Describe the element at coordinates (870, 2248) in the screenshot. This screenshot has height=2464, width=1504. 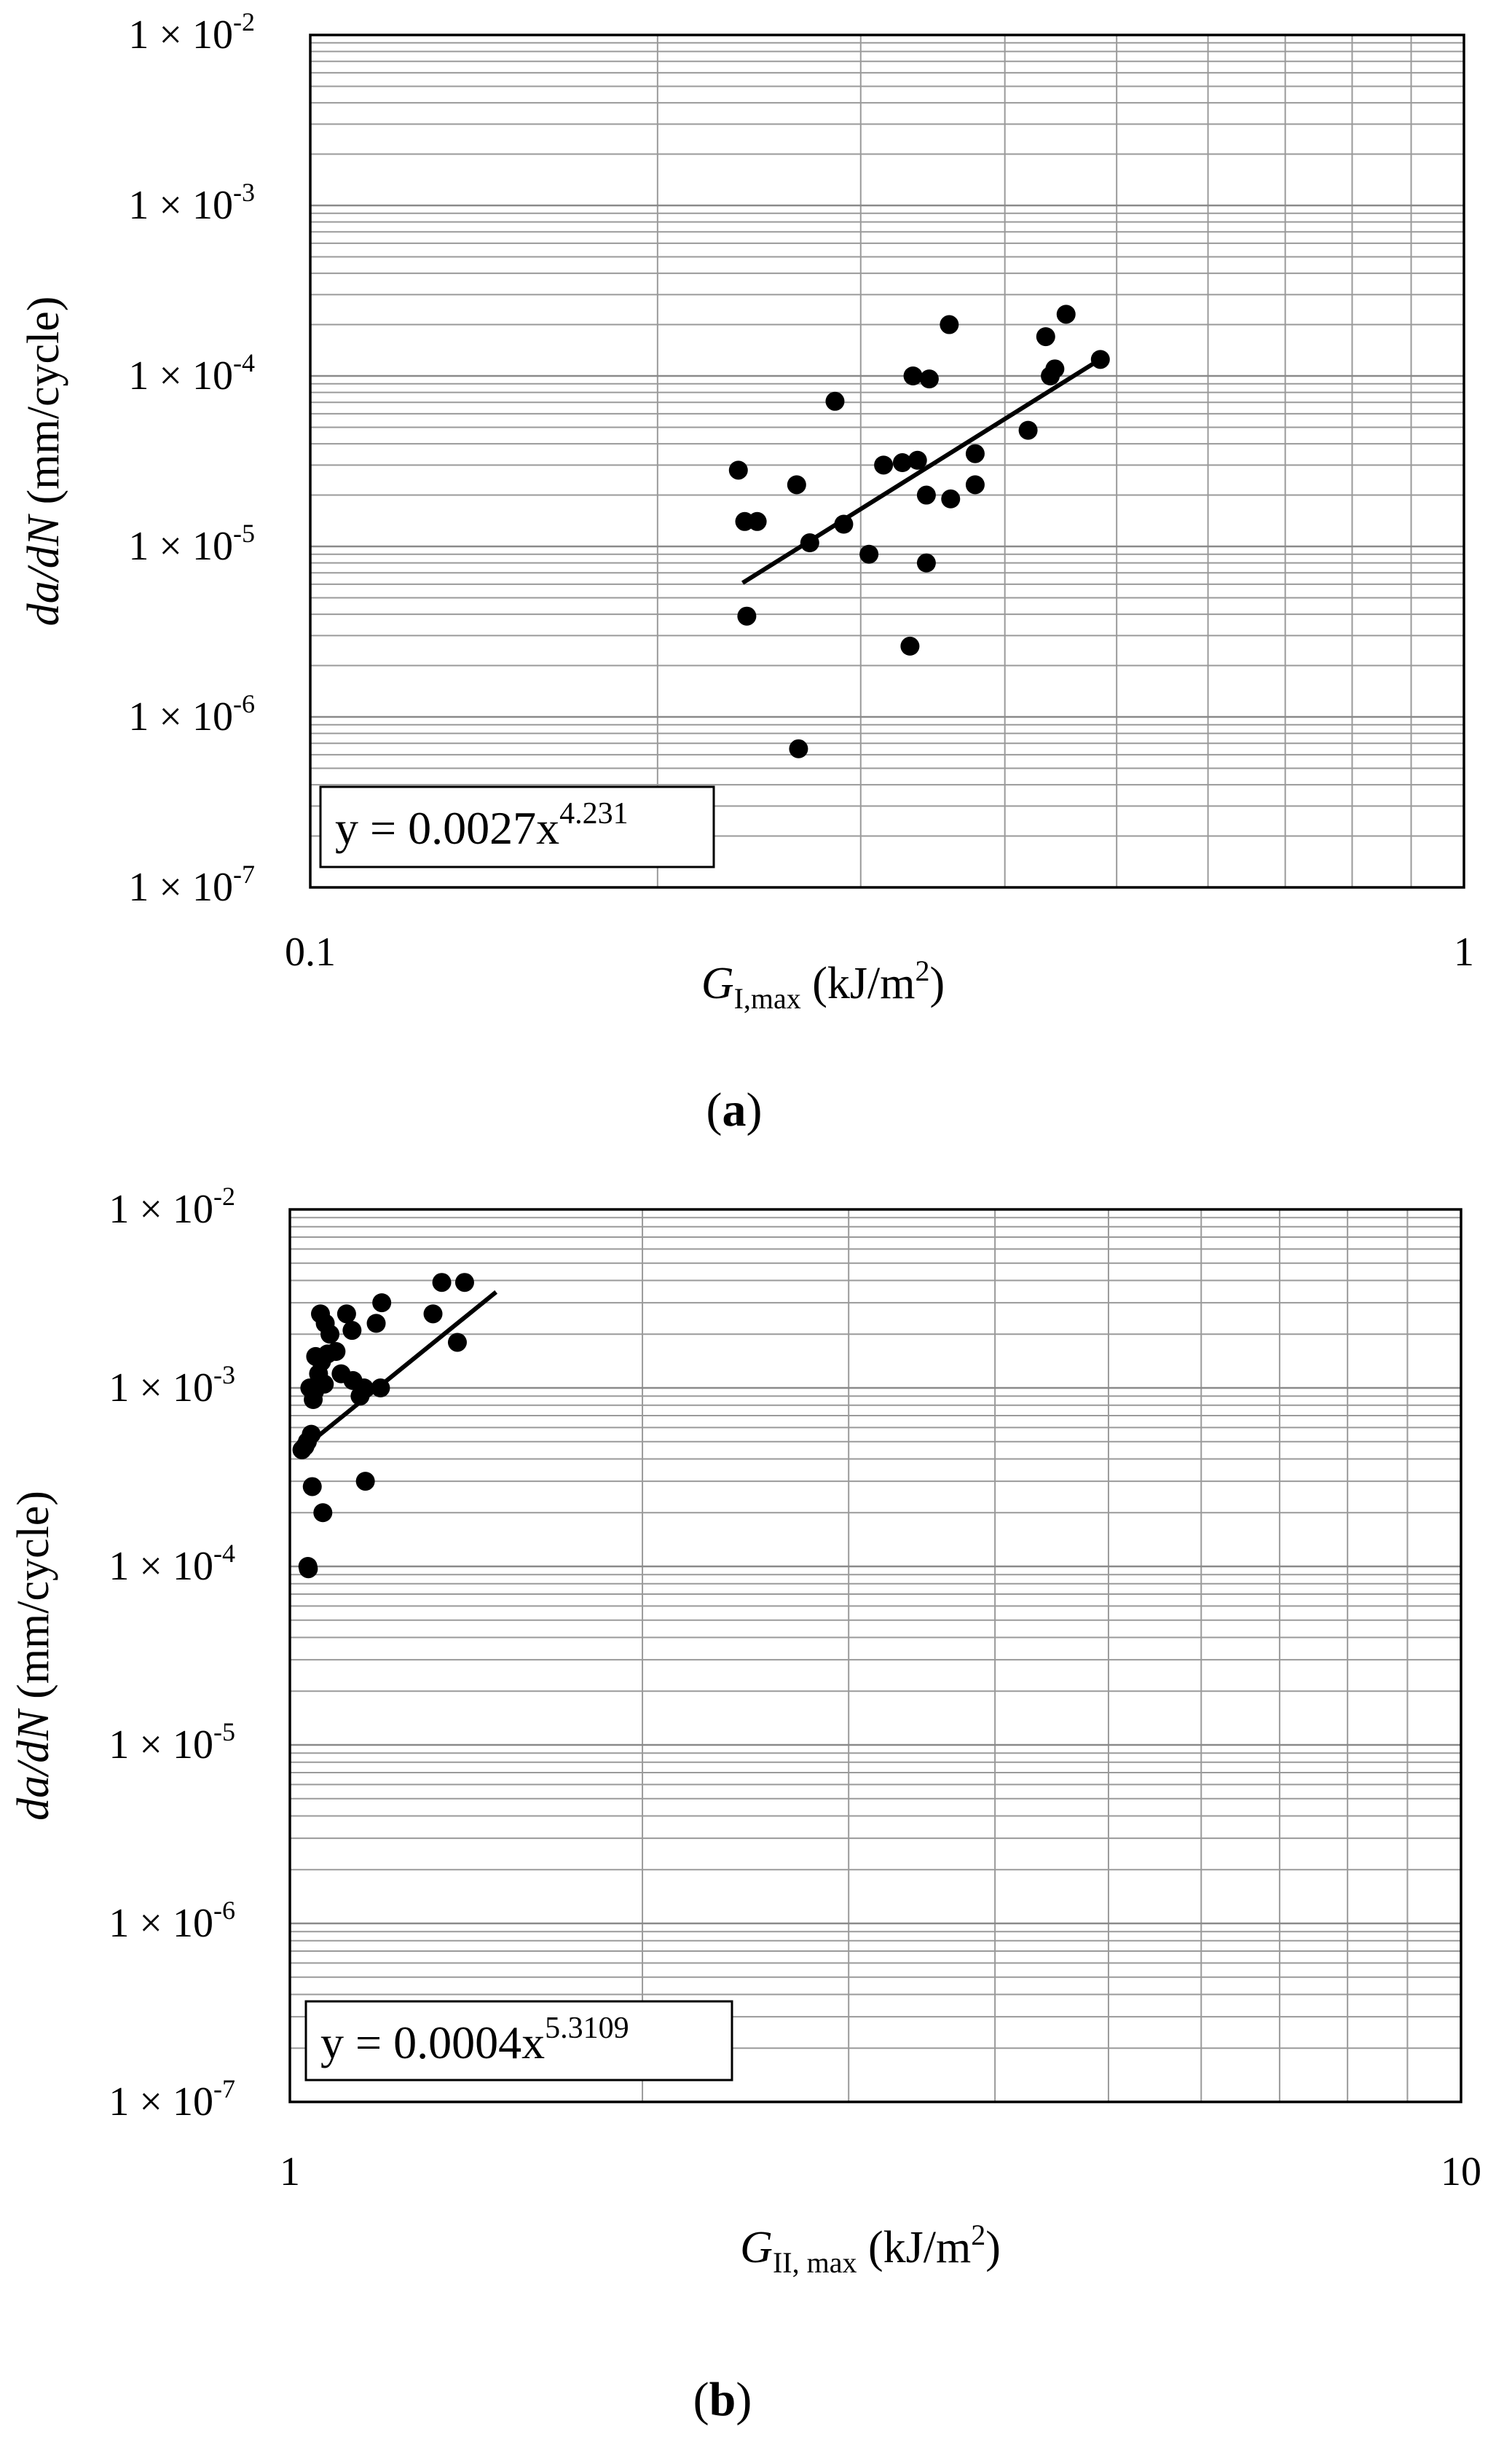
I see `x-axis-label: GII, max (kJ/m2)` at that location.